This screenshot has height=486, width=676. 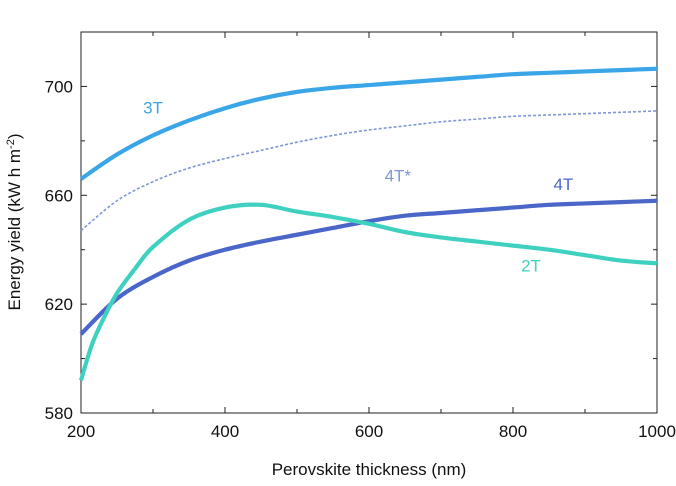 What do you see at coordinates (14, 137) in the screenshot?
I see `y-axis-title-close: )` at bounding box center [14, 137].